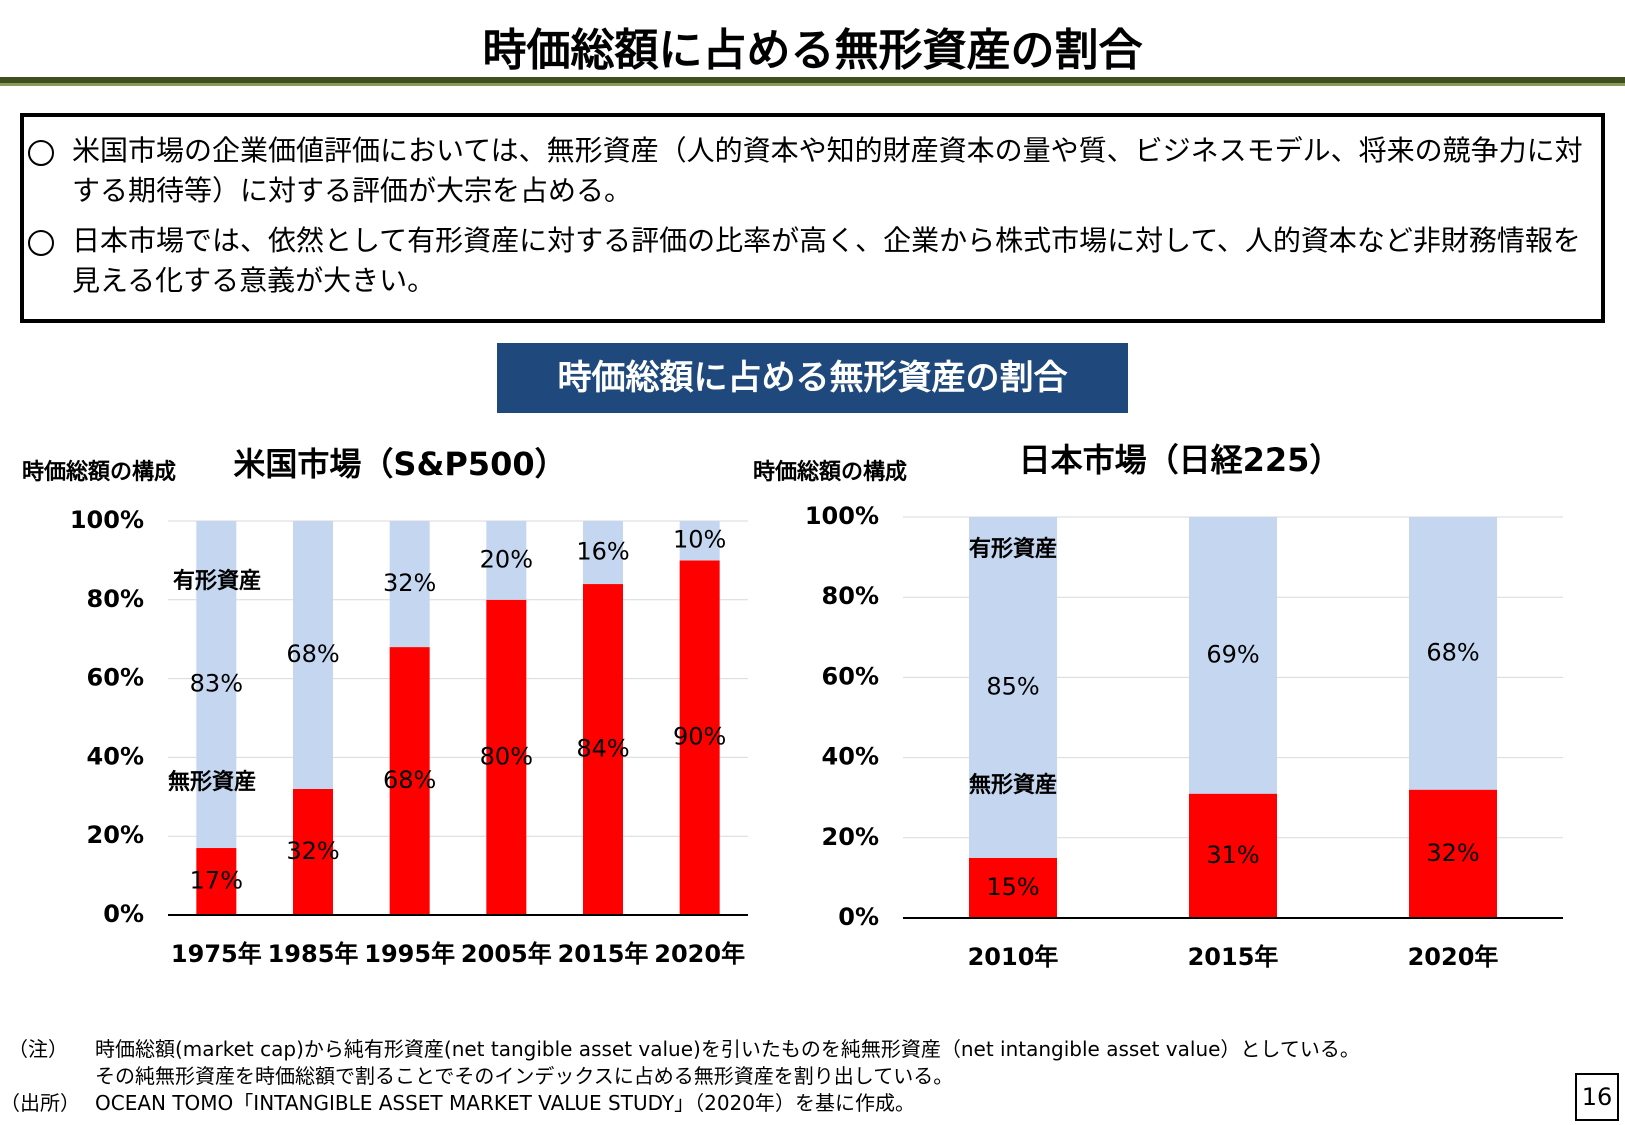  What do you see at coordinates (1180, 460) in the screenshot?
I see `chart-title: 日本市場（日経225）` at bounding box center [1180, 460].